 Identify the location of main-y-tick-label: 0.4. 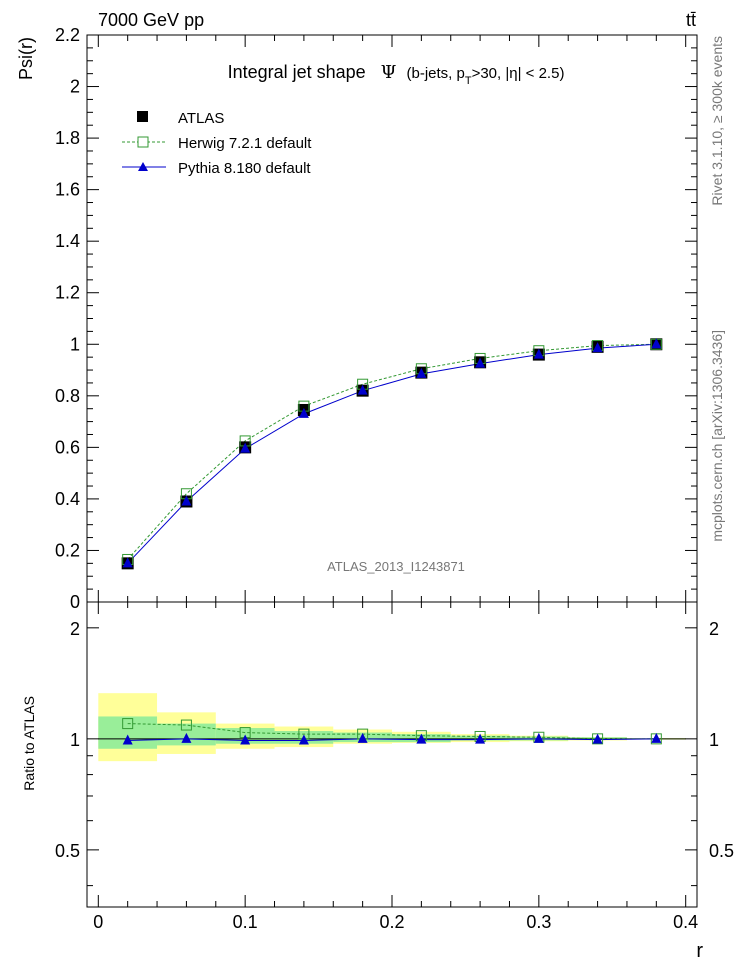
(67, 499).